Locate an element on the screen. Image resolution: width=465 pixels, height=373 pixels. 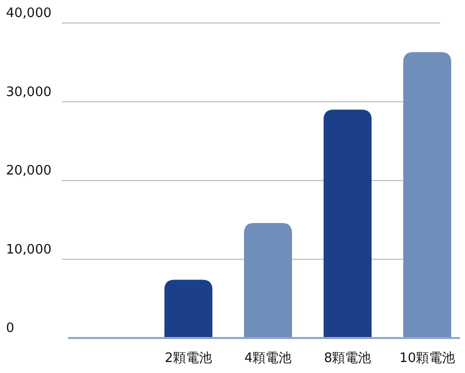
y-tick-label: 10,000 is located at coordinates (29, 250).